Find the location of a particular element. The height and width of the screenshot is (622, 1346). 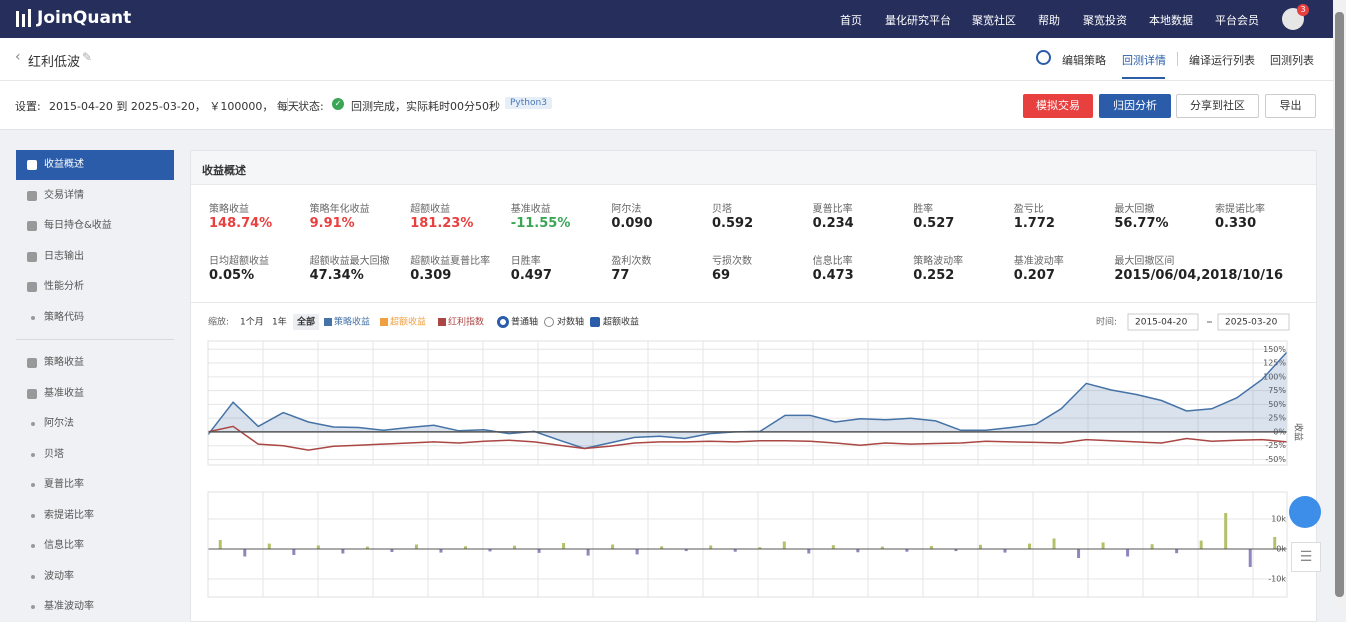

sidebar-item: 收益概述 is located at coordinates (95, 165).